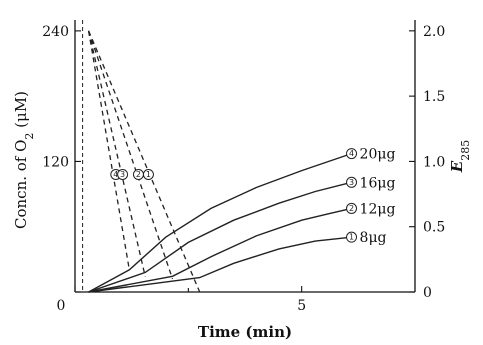 The width and height of the screenshot is (483, 345). I want to click on series-label: 20μg, so click(378, 155).